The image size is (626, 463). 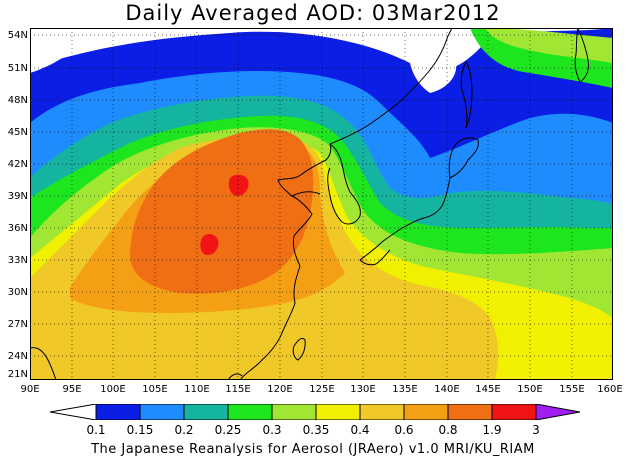 What do you see at coordinates (72, 389) in the screenshot?
I see `lon-label-95e: 95E` at bounding box center [72, 389].